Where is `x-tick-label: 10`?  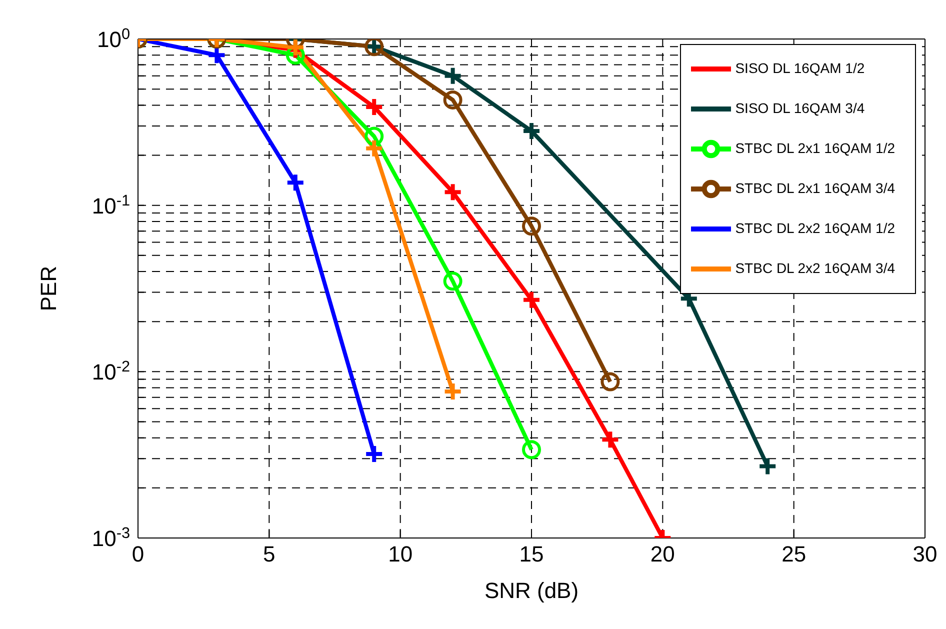 x-tick-label: 10 is located at coordinates (400, 554).